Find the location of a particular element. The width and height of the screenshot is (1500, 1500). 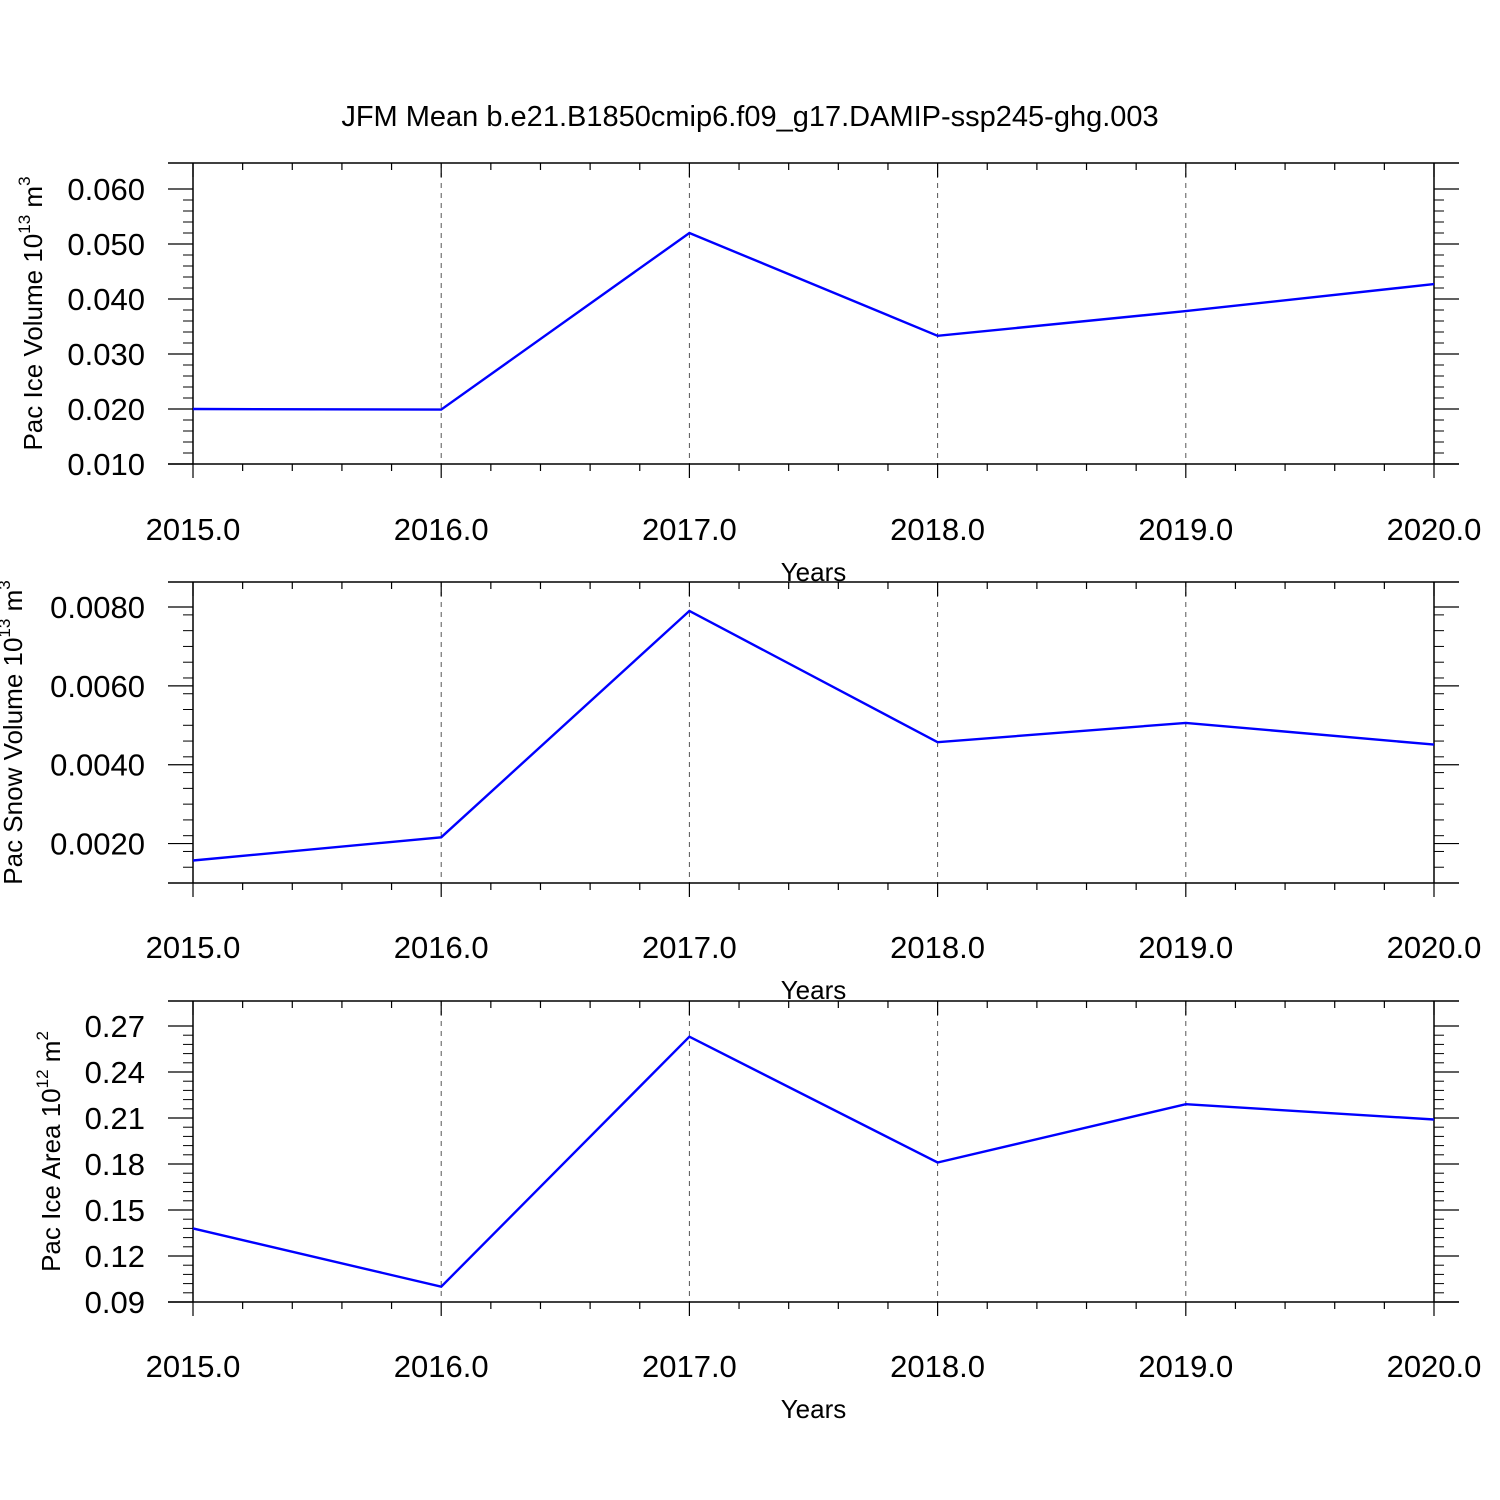

y-tick-label: 0.21 is located at coordinates (115, 1118).